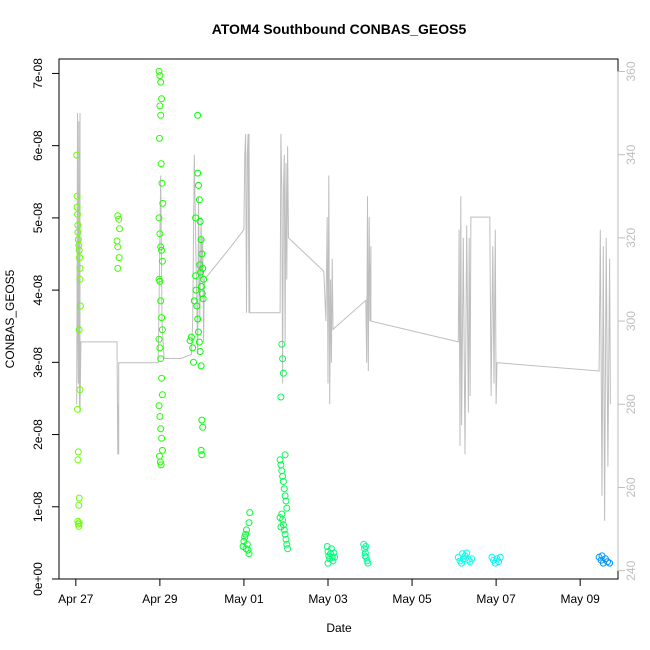 The image size is (650, 650). What do you see at coordinates (38, 434) in the screenshot?
I see `y-tick-label: 2e-08` at bounding box center [38, 434].